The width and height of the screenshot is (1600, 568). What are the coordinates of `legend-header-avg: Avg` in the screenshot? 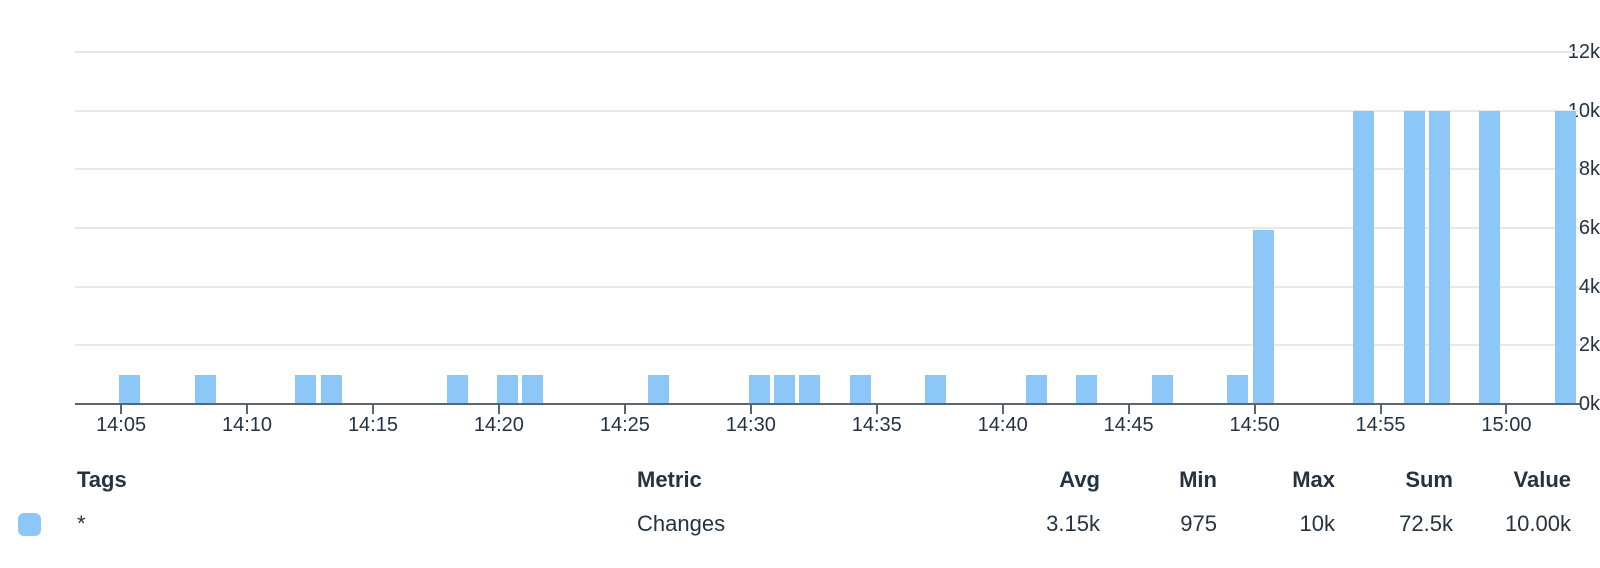 It's located at (1079, 479).